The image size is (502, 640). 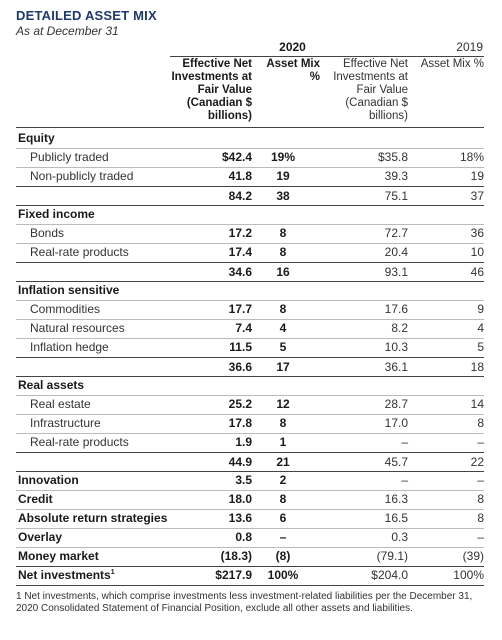 I want to click on table-row: Overlay 0.8–0.3–, so click(x=251, y=537).